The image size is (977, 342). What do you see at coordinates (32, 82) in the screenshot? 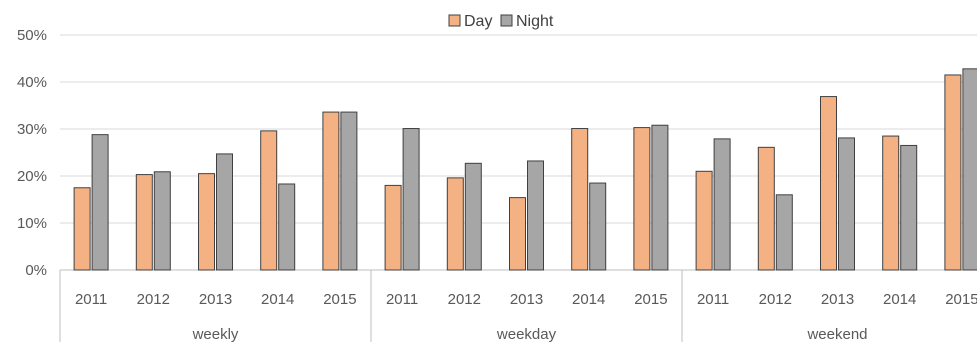
I see `y-tick-label: 40%` at bounding box center [32, 82].